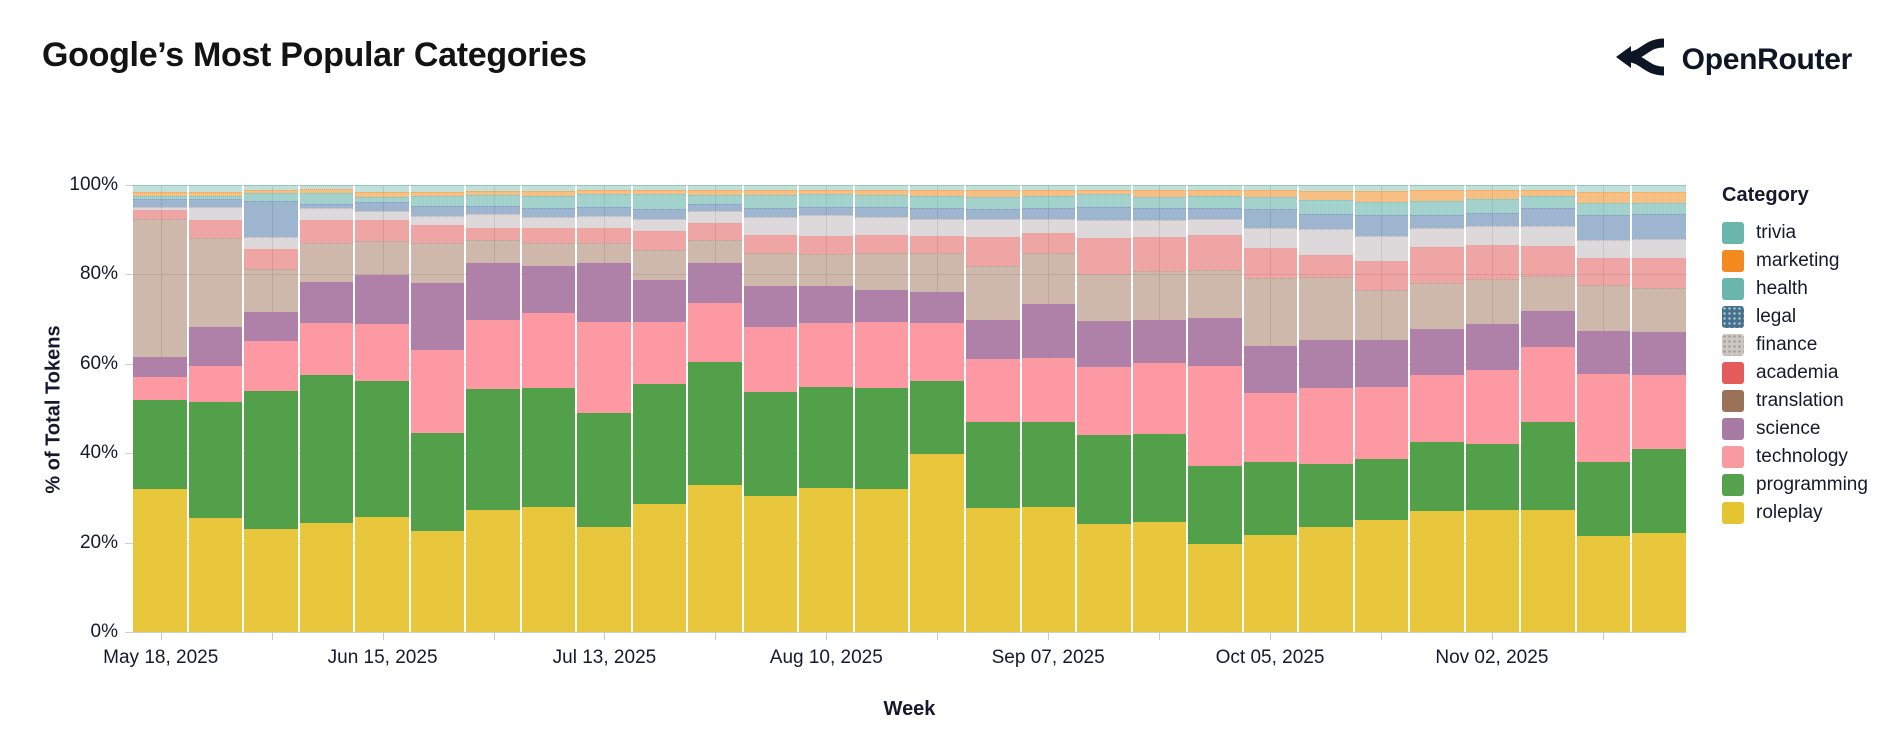 The width and height of the screenshot is (1882, 732). I want to click on bar-week-sep-07-2025, so click(1048, 408).